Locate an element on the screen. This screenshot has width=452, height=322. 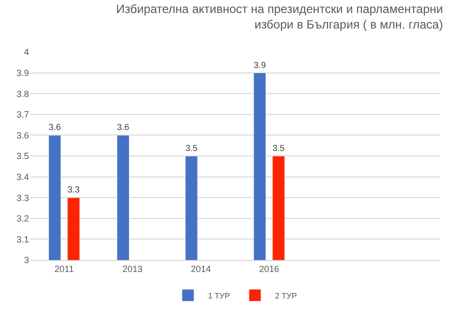
data-label: 3.9 is located at coordinates (260, 65).